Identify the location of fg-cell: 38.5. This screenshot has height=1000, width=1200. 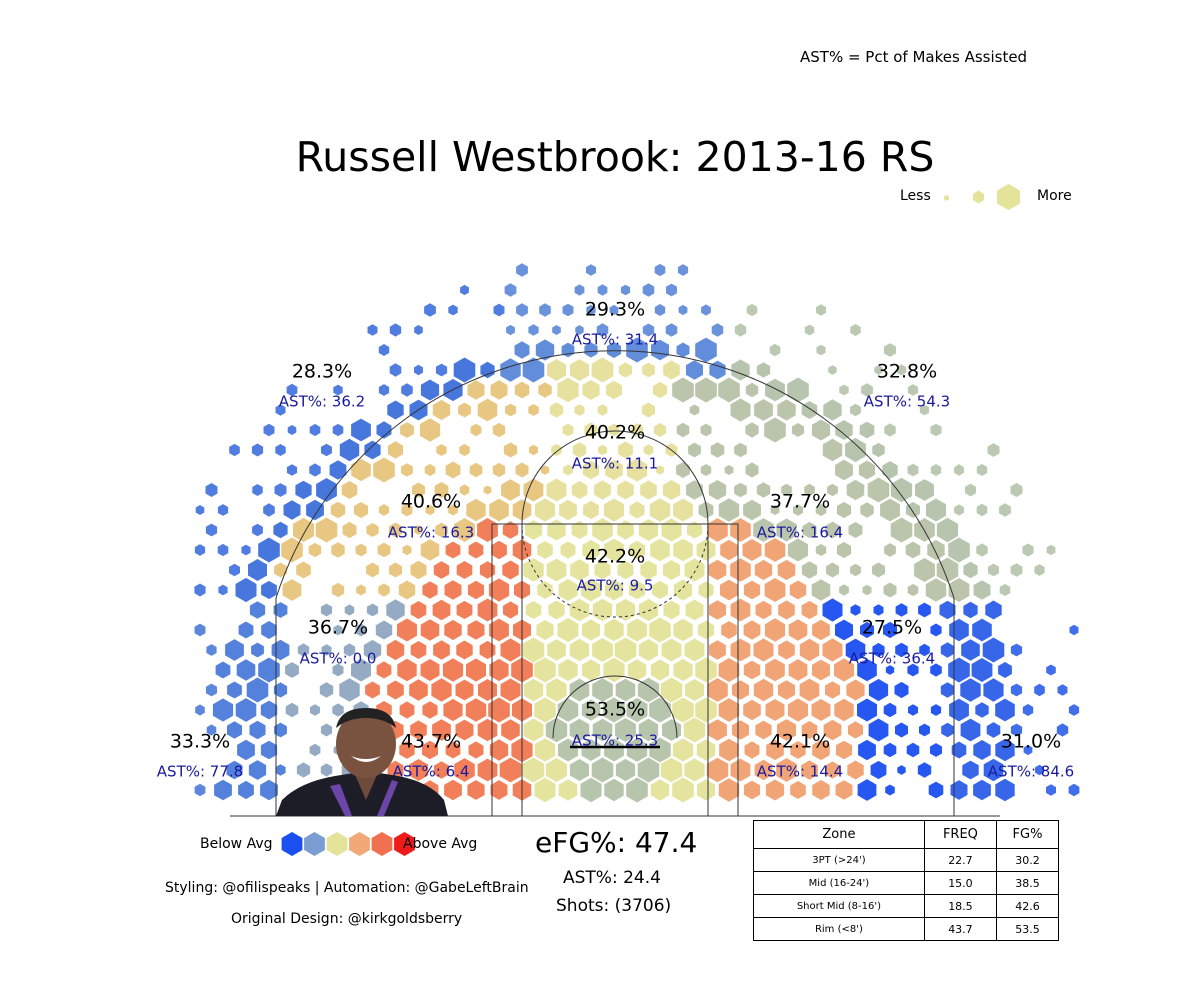
(1027, 883).